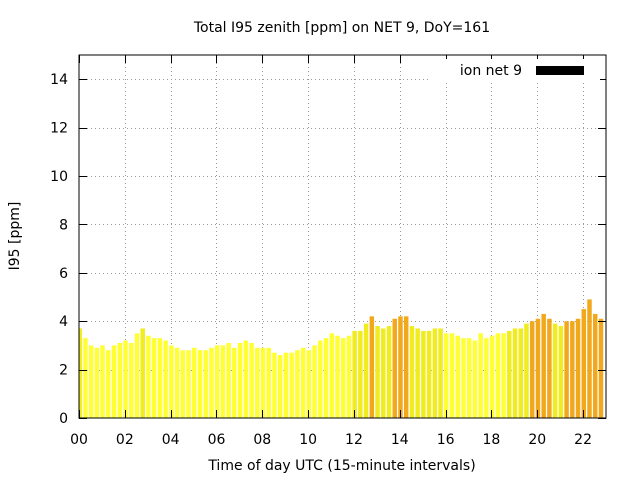  Describe the element at coordinates (583, 440) in the screenshot. I see `x-tick-label: 22` at that location.